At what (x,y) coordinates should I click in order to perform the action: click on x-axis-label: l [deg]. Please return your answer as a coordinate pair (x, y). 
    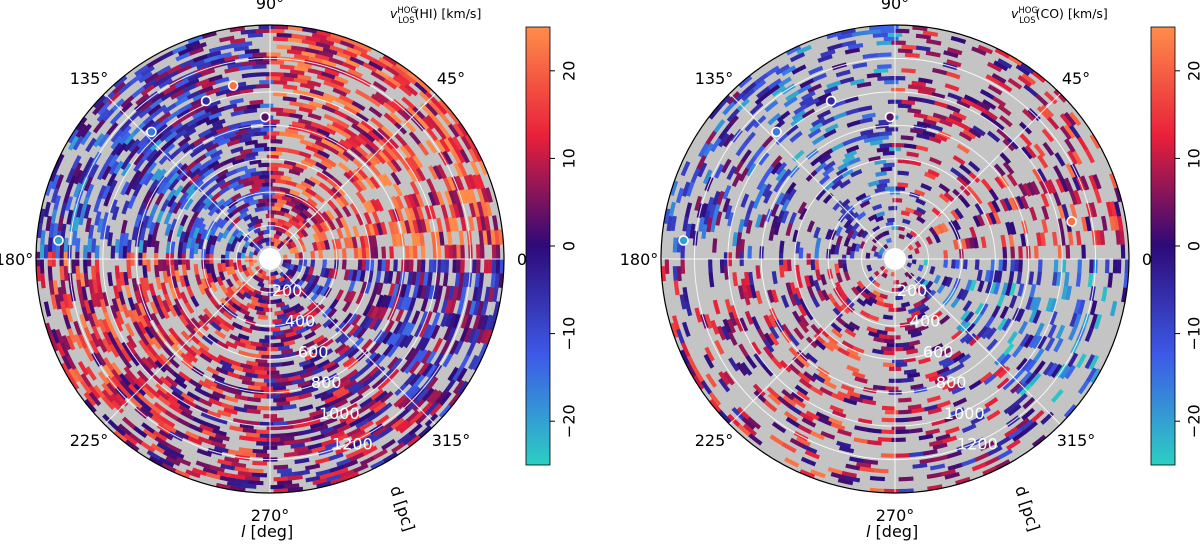
    Looking at the image, I should click on (892, 531).